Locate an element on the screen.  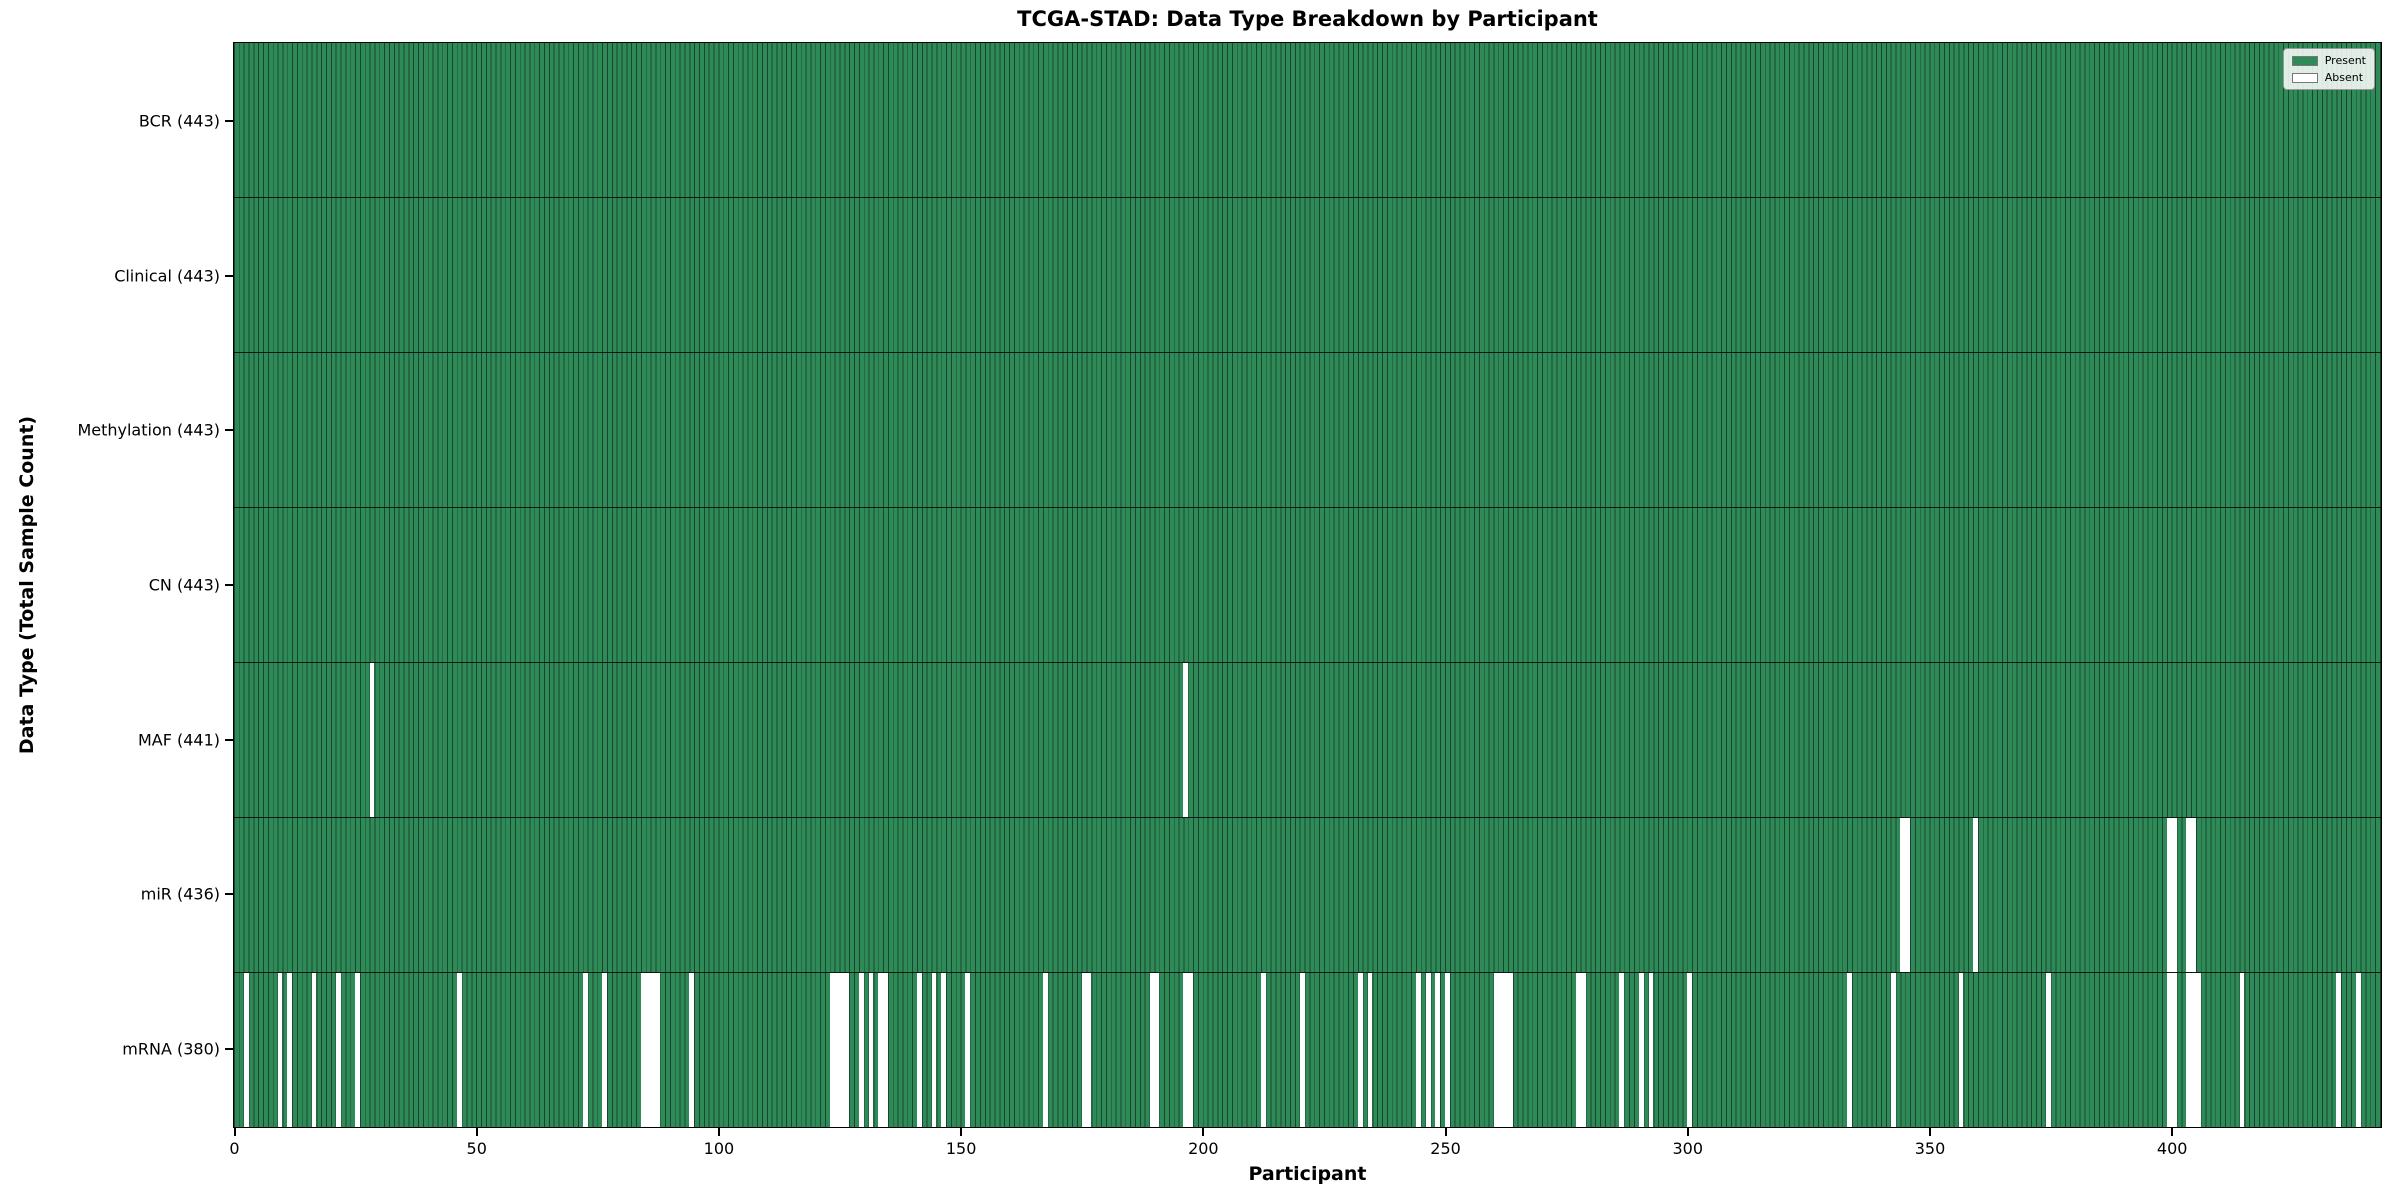
legend: Present Absent is located at coordinates (2328, 69).